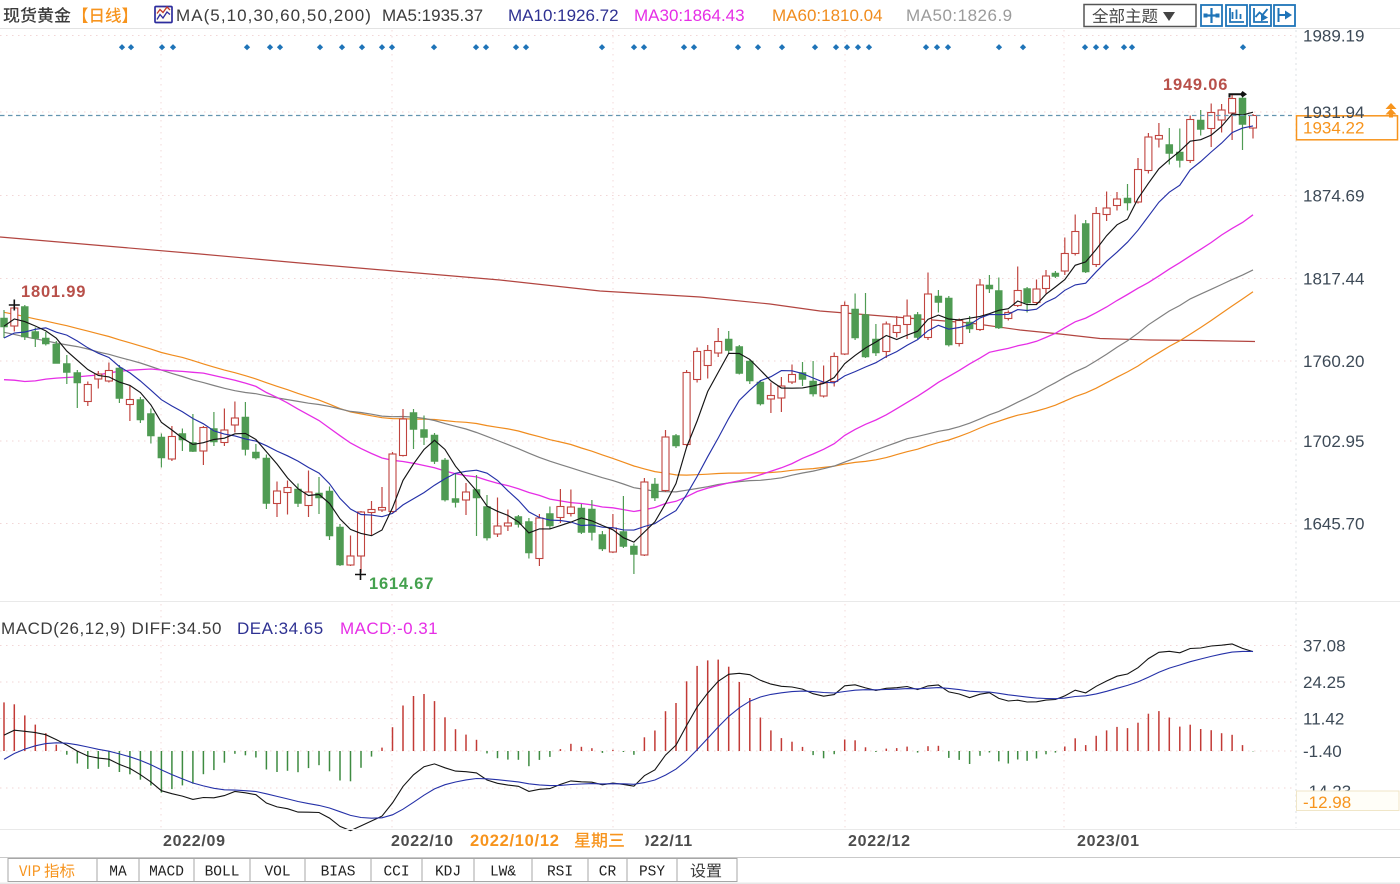  I want to click on svg-text: 1801.99, so click(53, 292).